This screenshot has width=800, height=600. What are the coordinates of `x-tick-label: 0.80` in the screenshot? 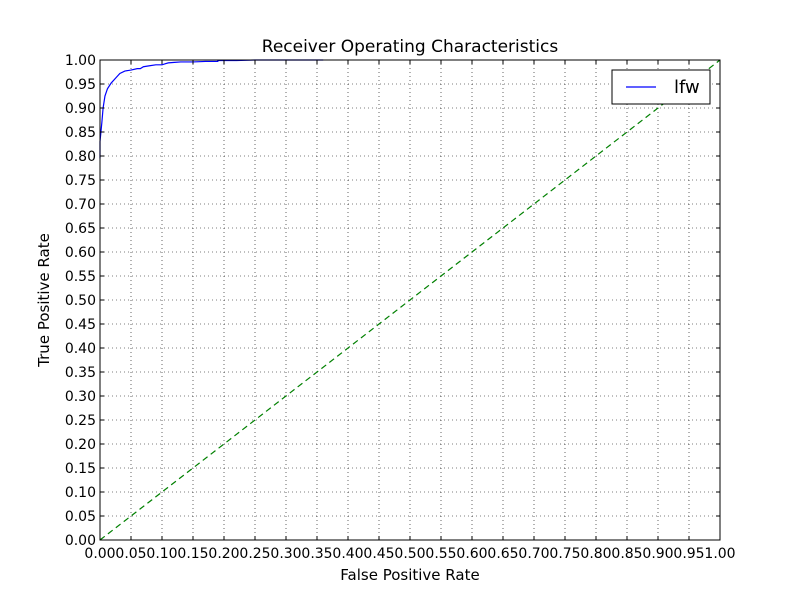 It's located at (595, 554).